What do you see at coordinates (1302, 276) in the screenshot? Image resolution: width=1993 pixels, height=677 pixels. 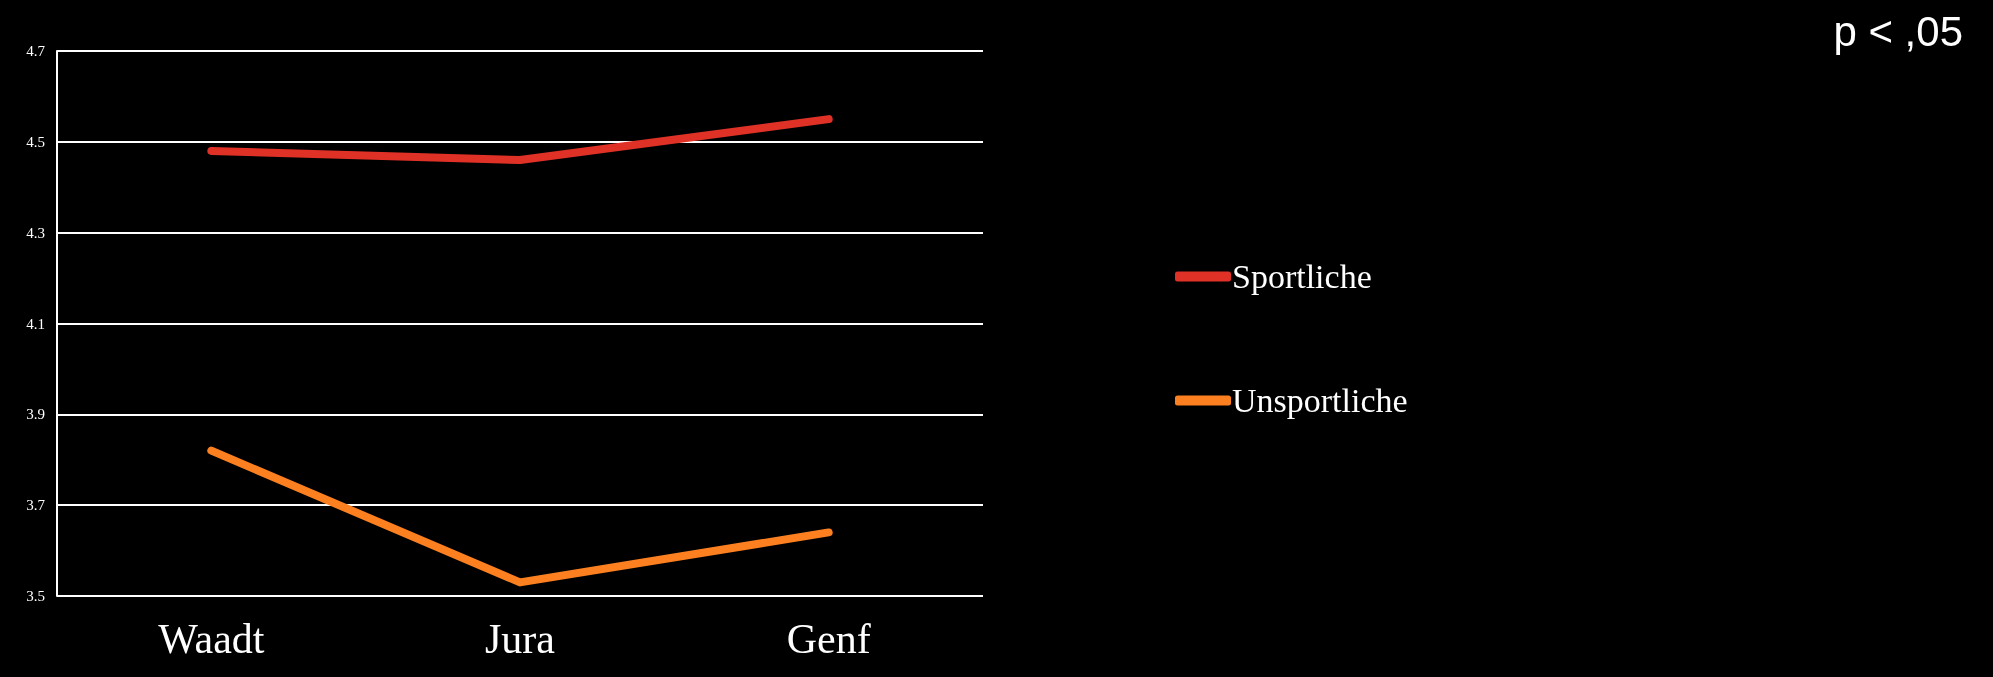 I see `legend-label: Sportliche` at bounding box center [1302, 276].